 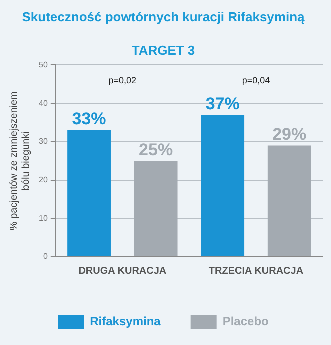 What do you see at coordinates (164, 50) in the screenshot?
I see `chart-subtitle: TARGET 3` at bounding box center [164, 50].